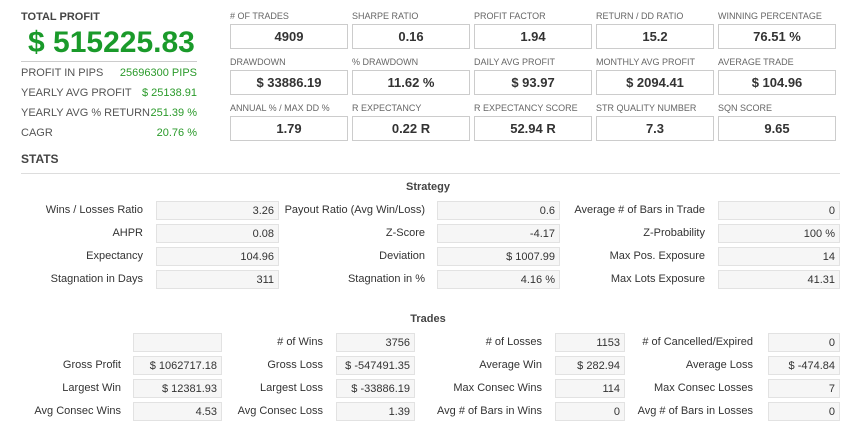 This screenshot has width=856, height=444. Describe the element at coordinates (217, 279) in the screenshot. I see `stat-value: 311` at that location.